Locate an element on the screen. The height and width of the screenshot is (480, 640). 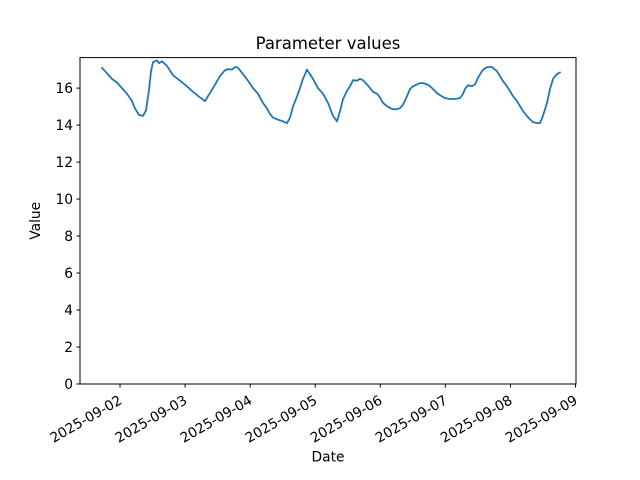
y-tick-label: 6 is located at coordinates (68, 274).